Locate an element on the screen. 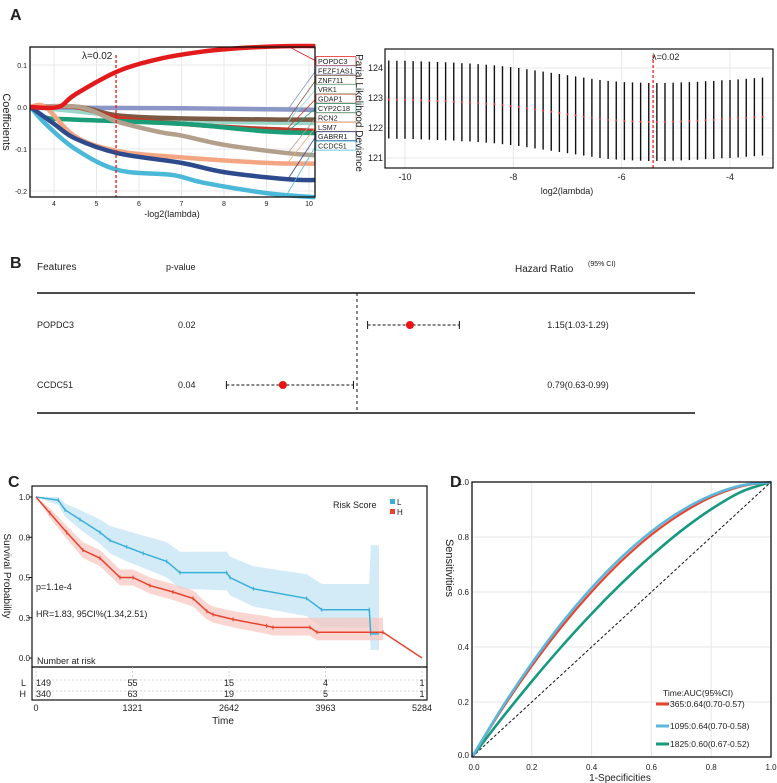 The image size is (777, 783). y-tick-label: 123 is located at coordinates (375, 98).